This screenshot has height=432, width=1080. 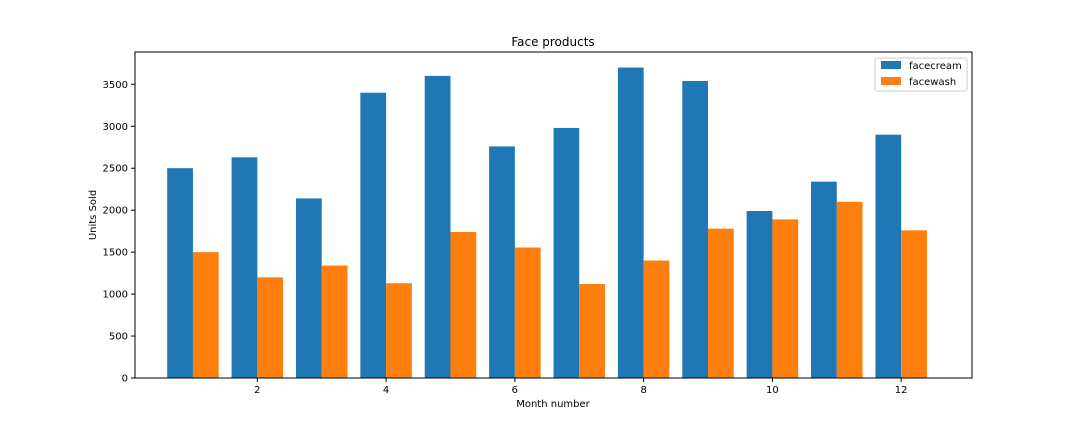 I want to click on y-tick-label: 500, so click(x=118, y=337).